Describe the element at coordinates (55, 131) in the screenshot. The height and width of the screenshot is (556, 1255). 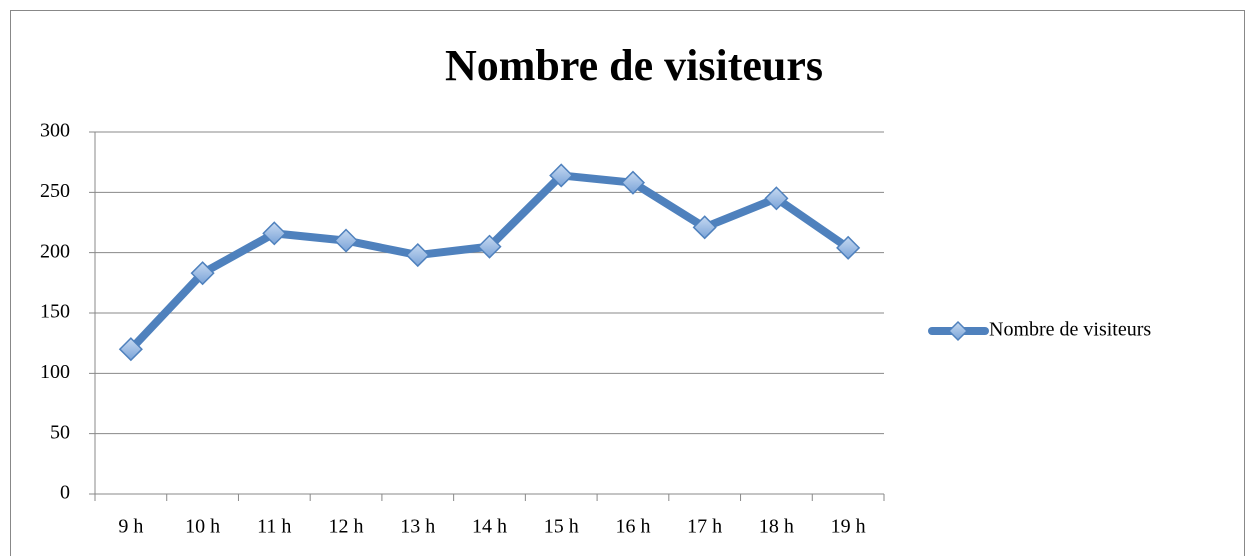
I see `y-tick-label: 300` at that location.